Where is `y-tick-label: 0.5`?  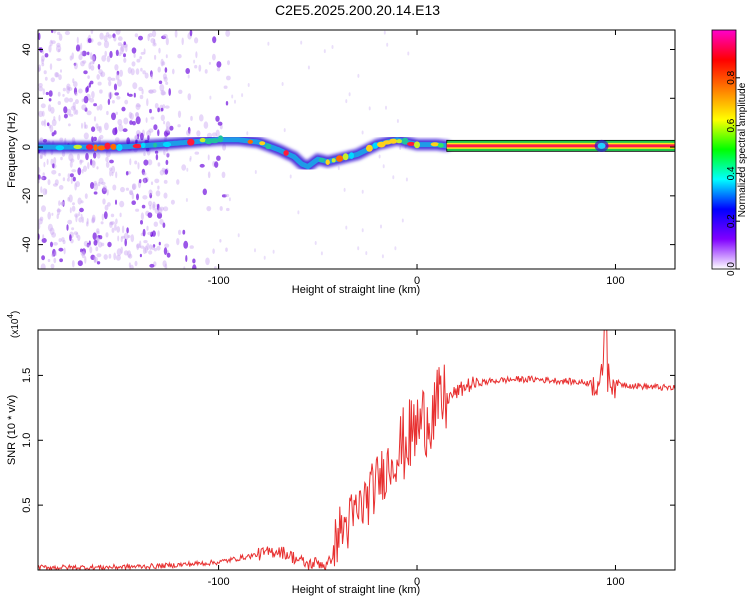 y-tick-label: 0.5 is located at coordinates (27, 504).